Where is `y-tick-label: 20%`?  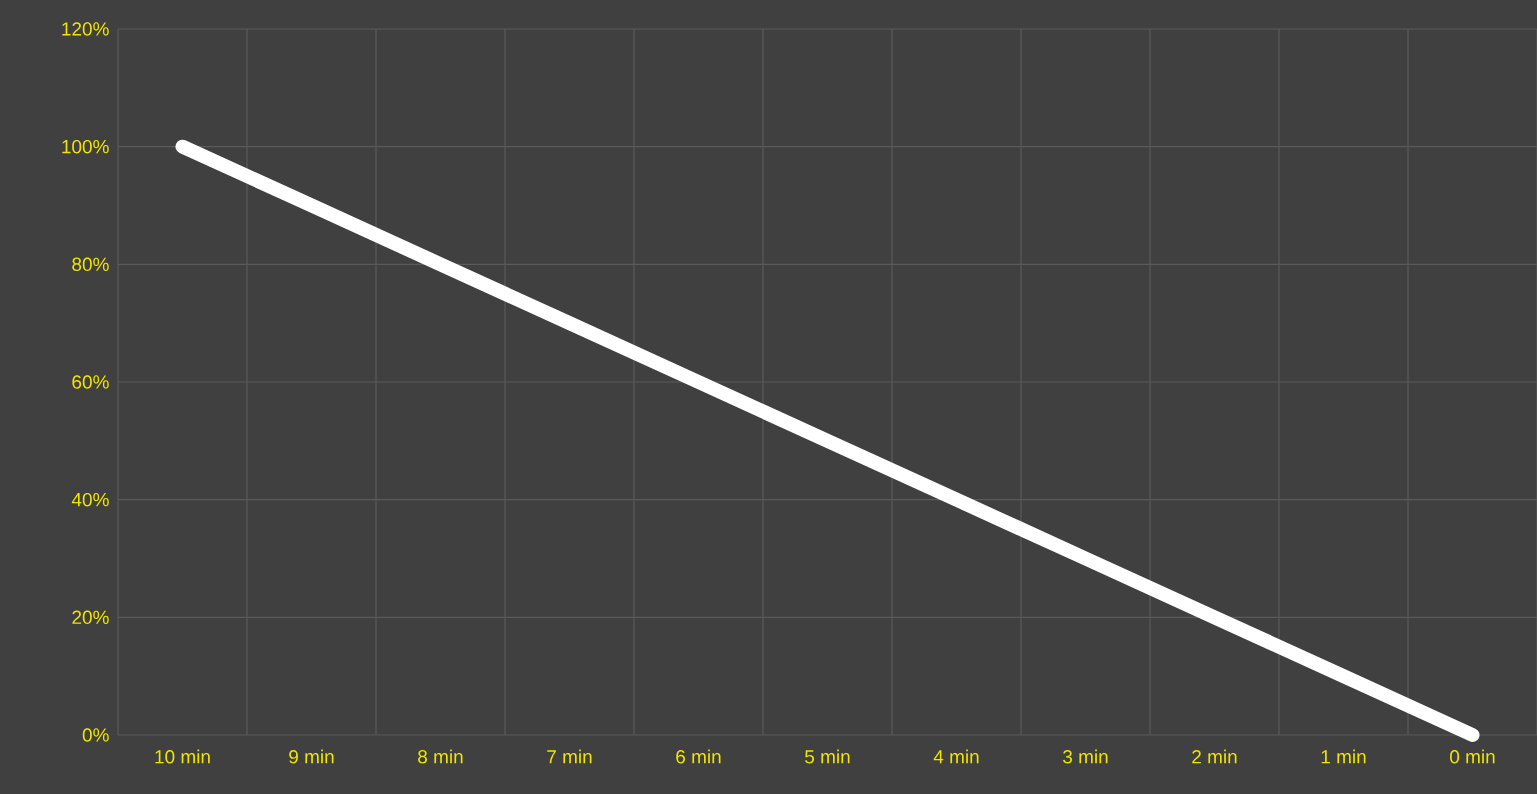
y-tick-label: 20% is located at coordinates (90, 617).